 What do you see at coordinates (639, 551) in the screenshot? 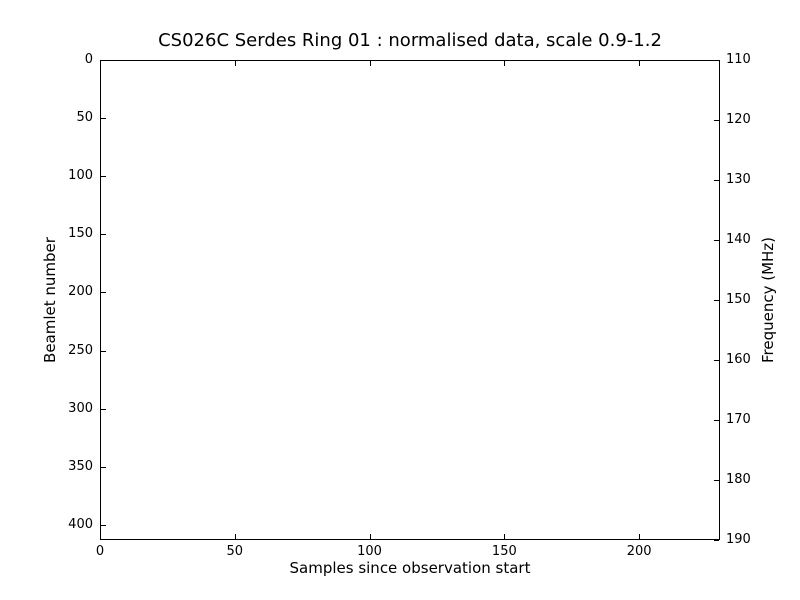
I see `x-tick-label: 200` at bounding box center [639, 551].